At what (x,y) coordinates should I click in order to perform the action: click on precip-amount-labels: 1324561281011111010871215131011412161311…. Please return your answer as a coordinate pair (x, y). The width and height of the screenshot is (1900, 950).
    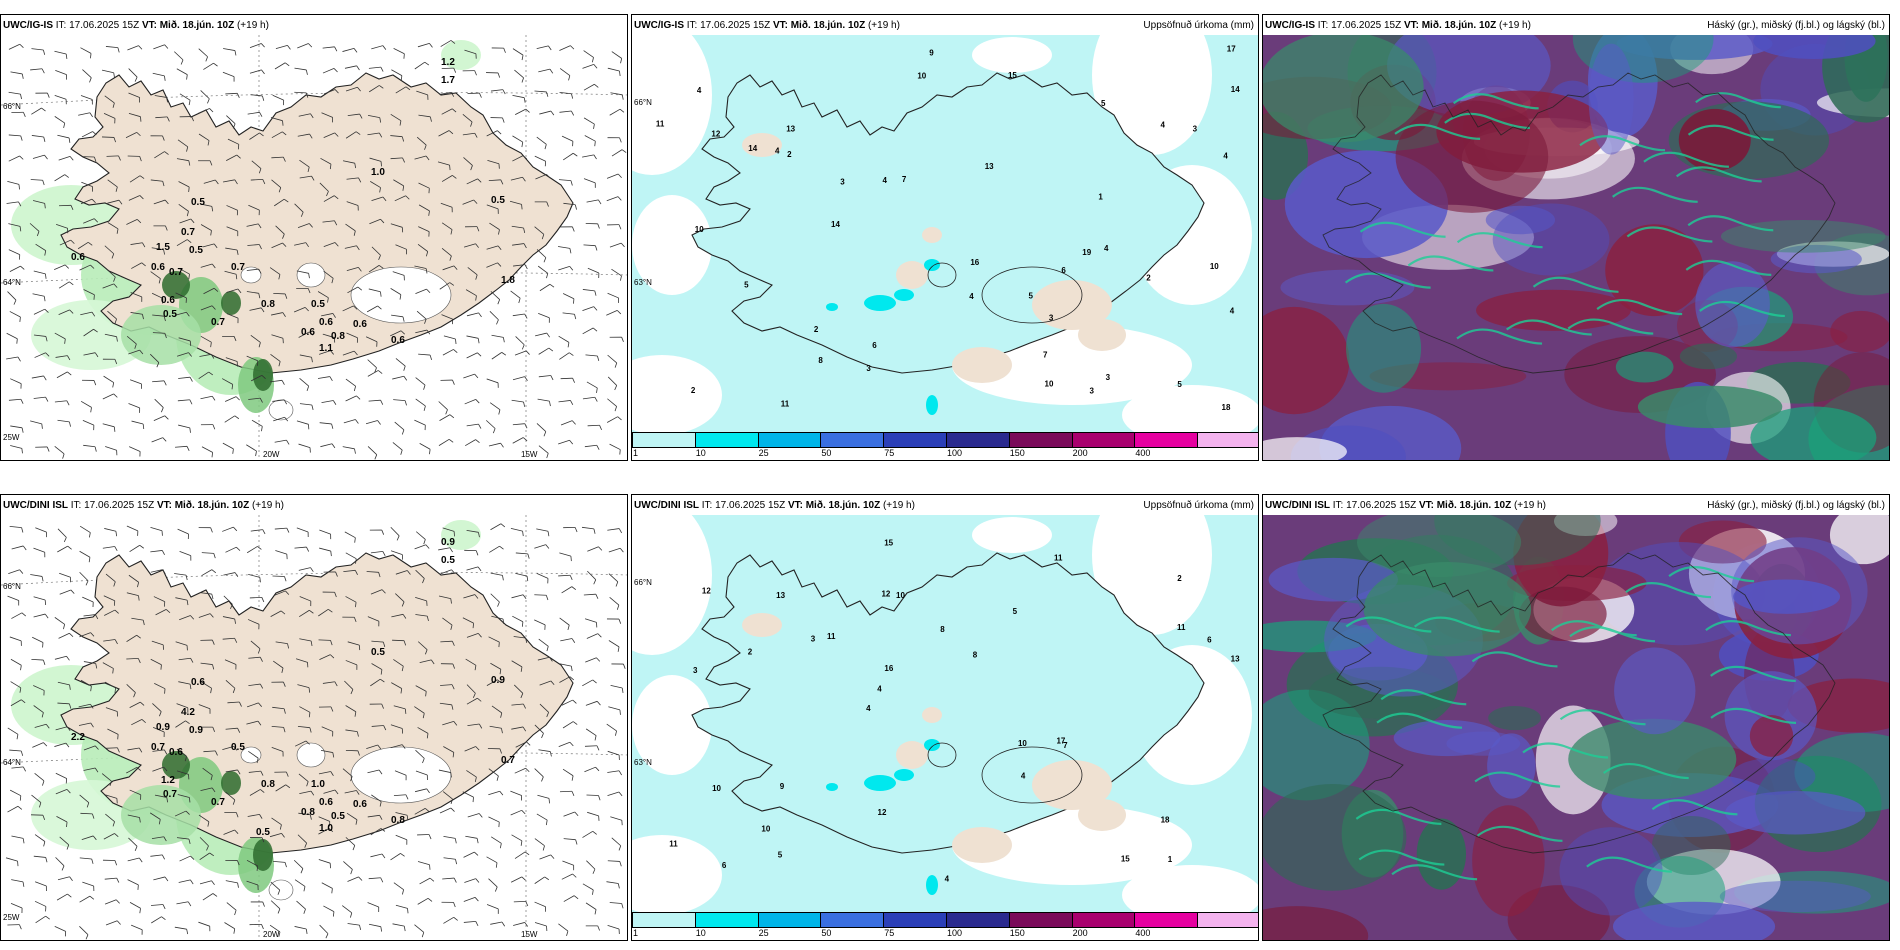
    Looking at the image, I should click on (954, 710).